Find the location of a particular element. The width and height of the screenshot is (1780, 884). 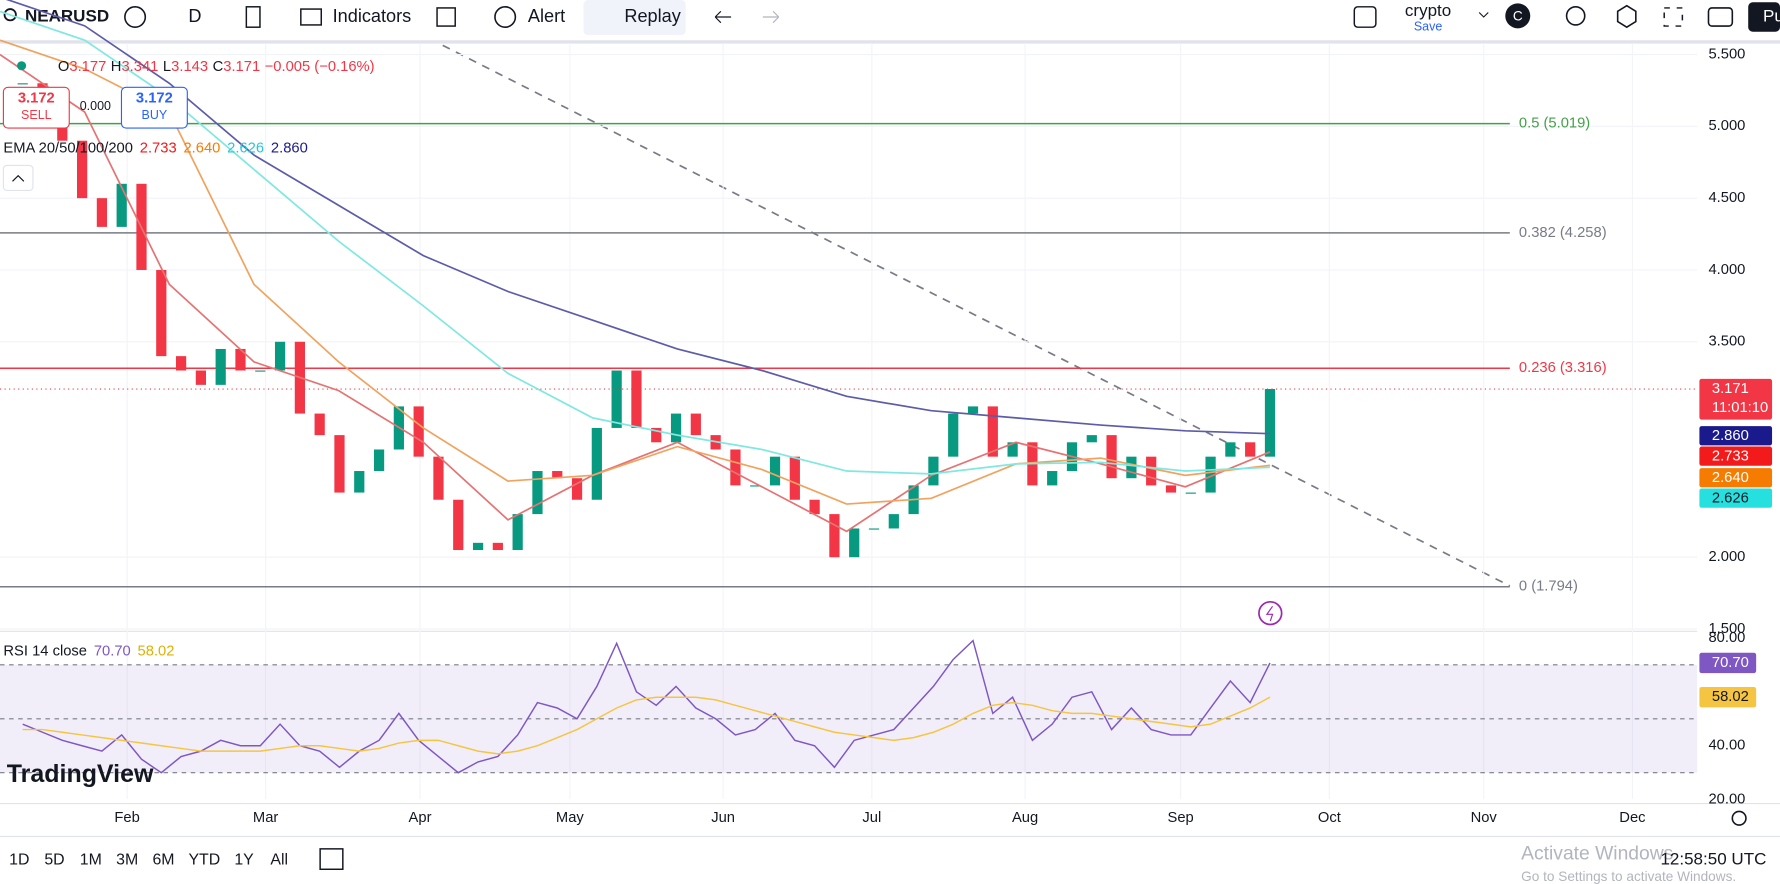

quick-search is located at coordinates (1575, 16).